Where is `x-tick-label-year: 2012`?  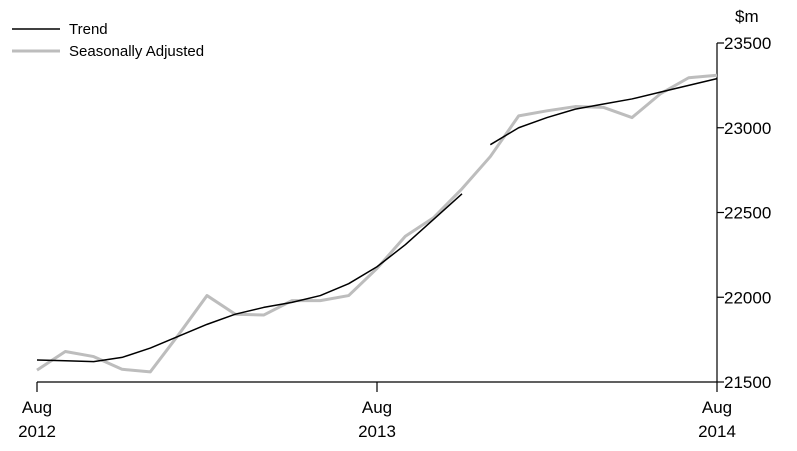
x-tick-label-year: 2012 is located at coordinates (37, 431).